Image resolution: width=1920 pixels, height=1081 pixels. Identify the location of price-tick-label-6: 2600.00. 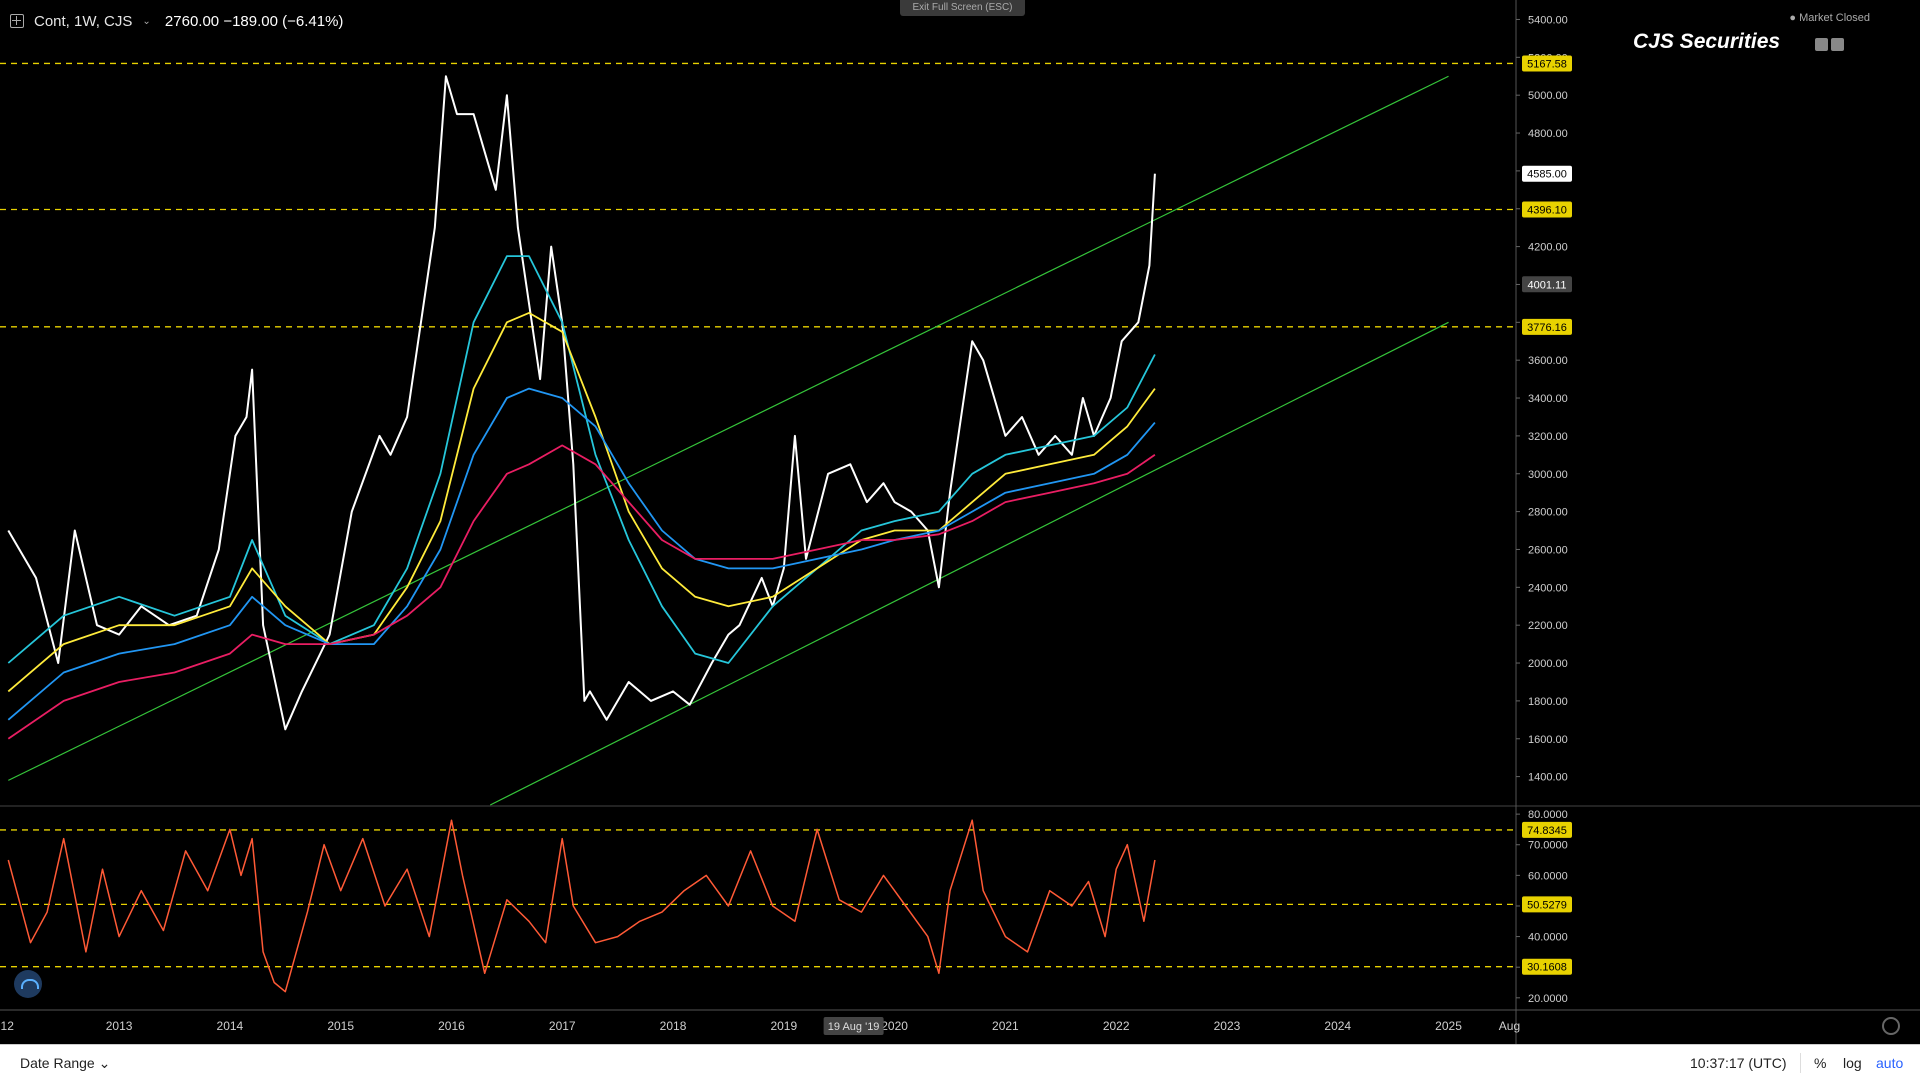
(1548, 550).